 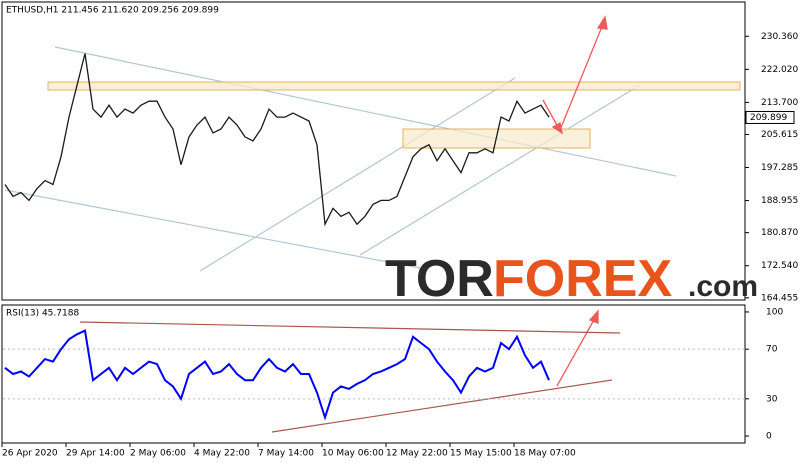 What do you see at coordinates (353, 454) in the screenshot?
I see `x-tick-label: 10 May 06:00` at bounding box center [353, 454].